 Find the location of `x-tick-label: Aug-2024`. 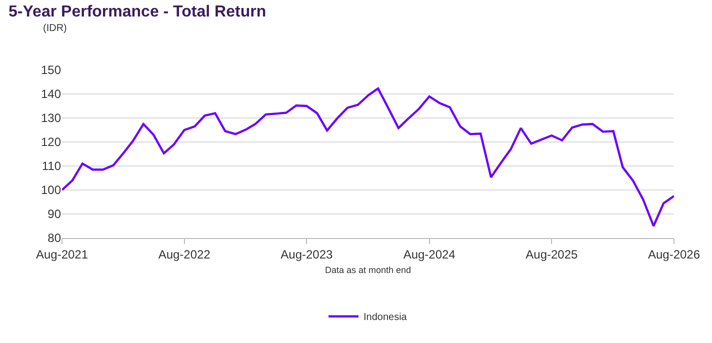

x-tick-label: Aug-2024 is located at coordinates (429, 254).